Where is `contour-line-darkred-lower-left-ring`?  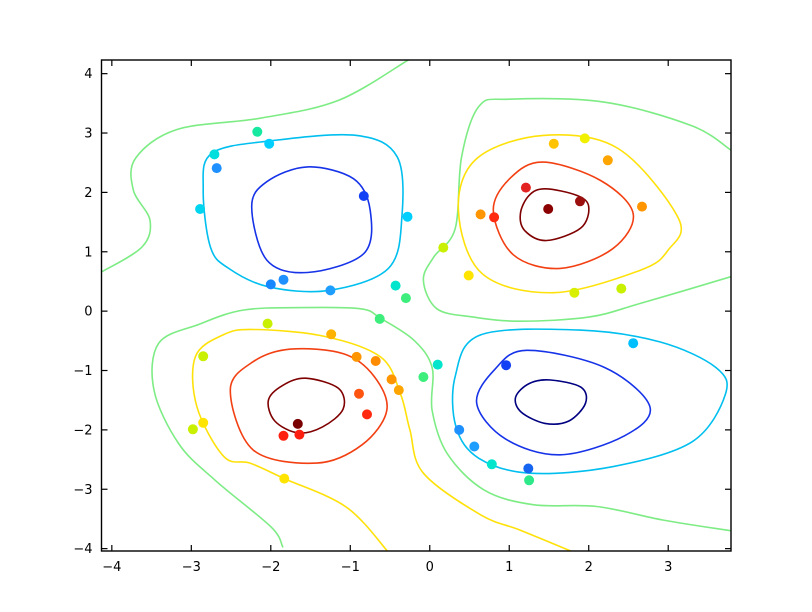 contour-line-darkred-lower-left-ring is located at coordinates (306, 405).